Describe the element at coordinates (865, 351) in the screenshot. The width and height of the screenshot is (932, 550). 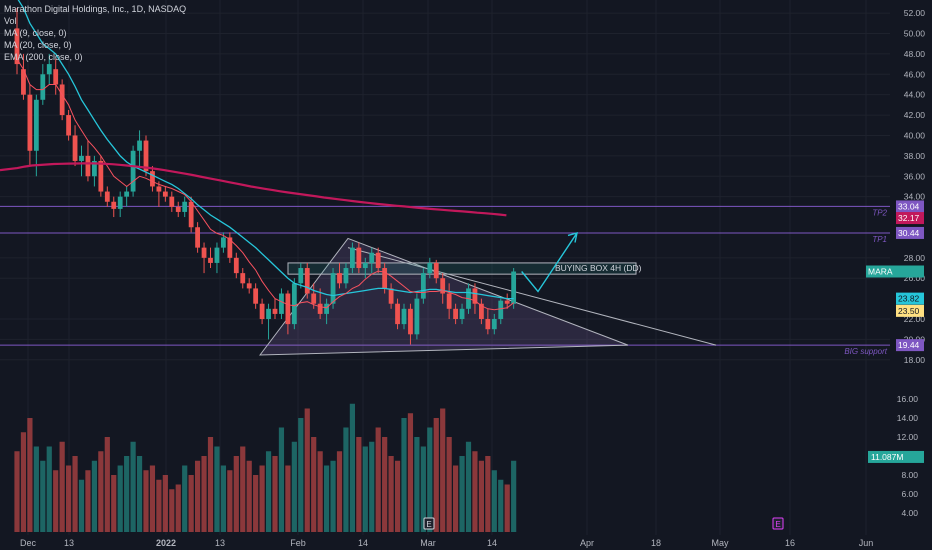
I see `level-label-support: BIG support` at that location.